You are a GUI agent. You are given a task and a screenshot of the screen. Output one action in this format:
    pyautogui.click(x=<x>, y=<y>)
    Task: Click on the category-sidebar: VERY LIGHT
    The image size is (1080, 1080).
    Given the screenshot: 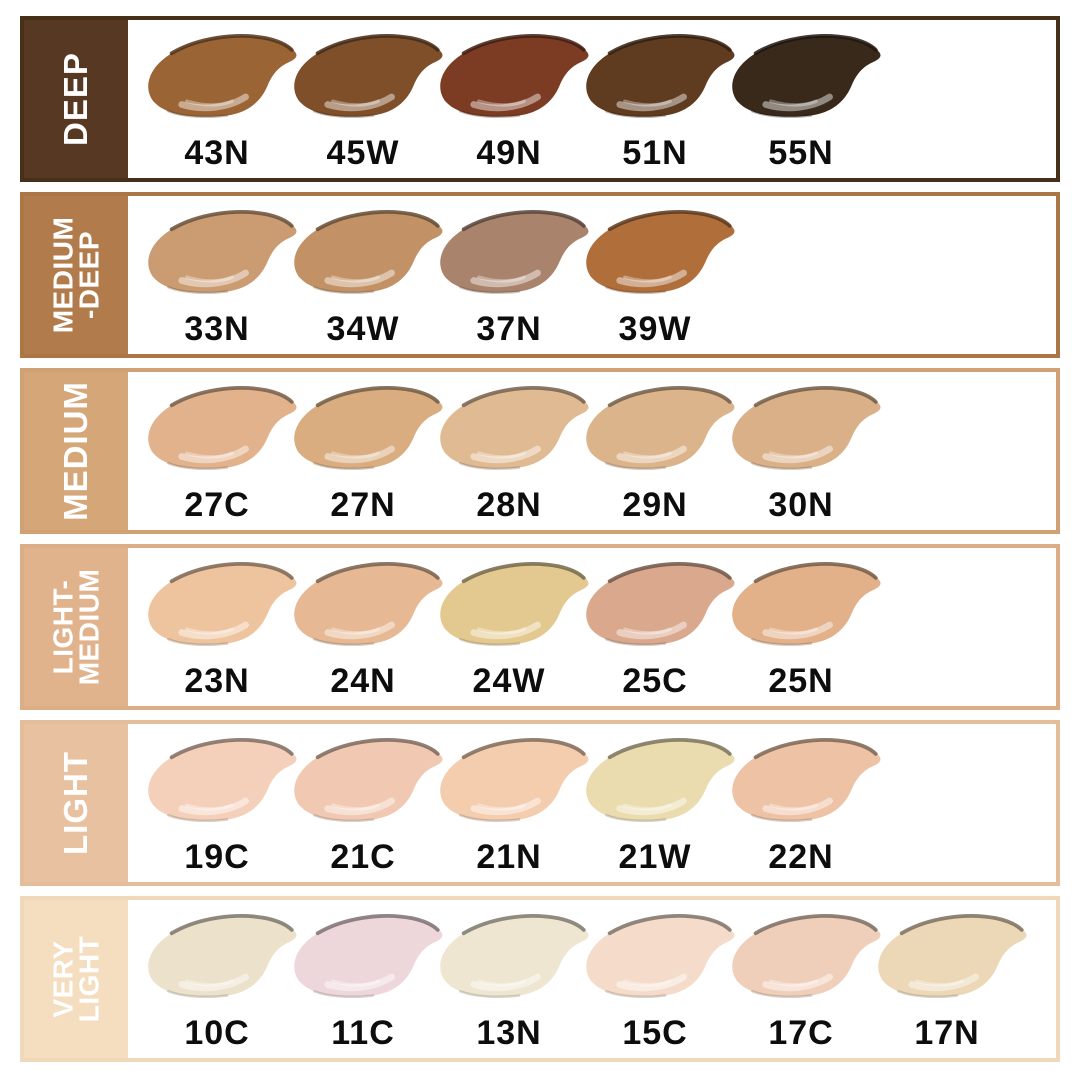 What is the action you would take?
    pyautogui.click(x=76, y=979)
    